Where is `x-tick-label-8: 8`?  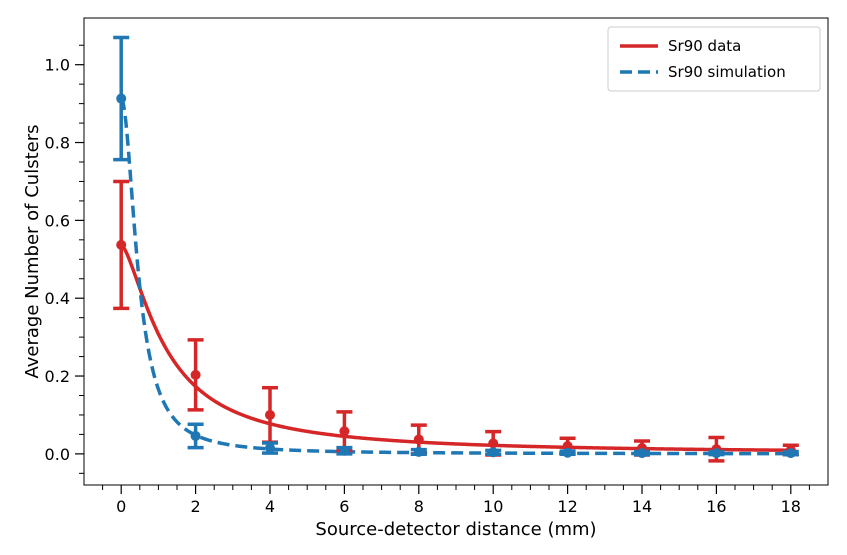 x-tick-label-8: 8 is located at coordinates (419, 506).